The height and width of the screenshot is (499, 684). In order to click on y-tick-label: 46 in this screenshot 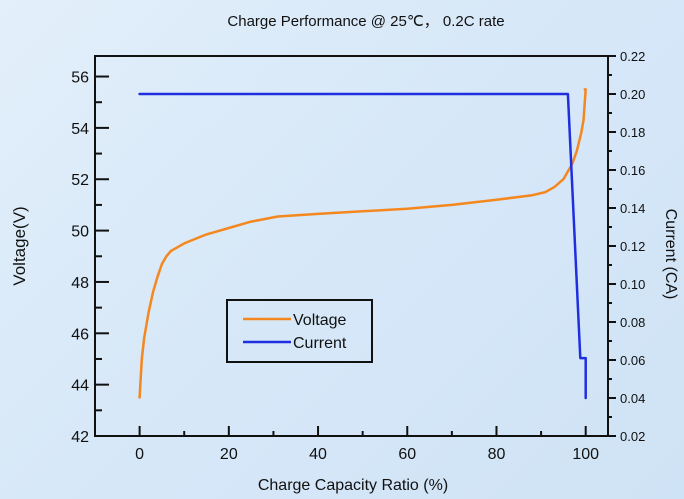, I will do `click(80, 334)`.